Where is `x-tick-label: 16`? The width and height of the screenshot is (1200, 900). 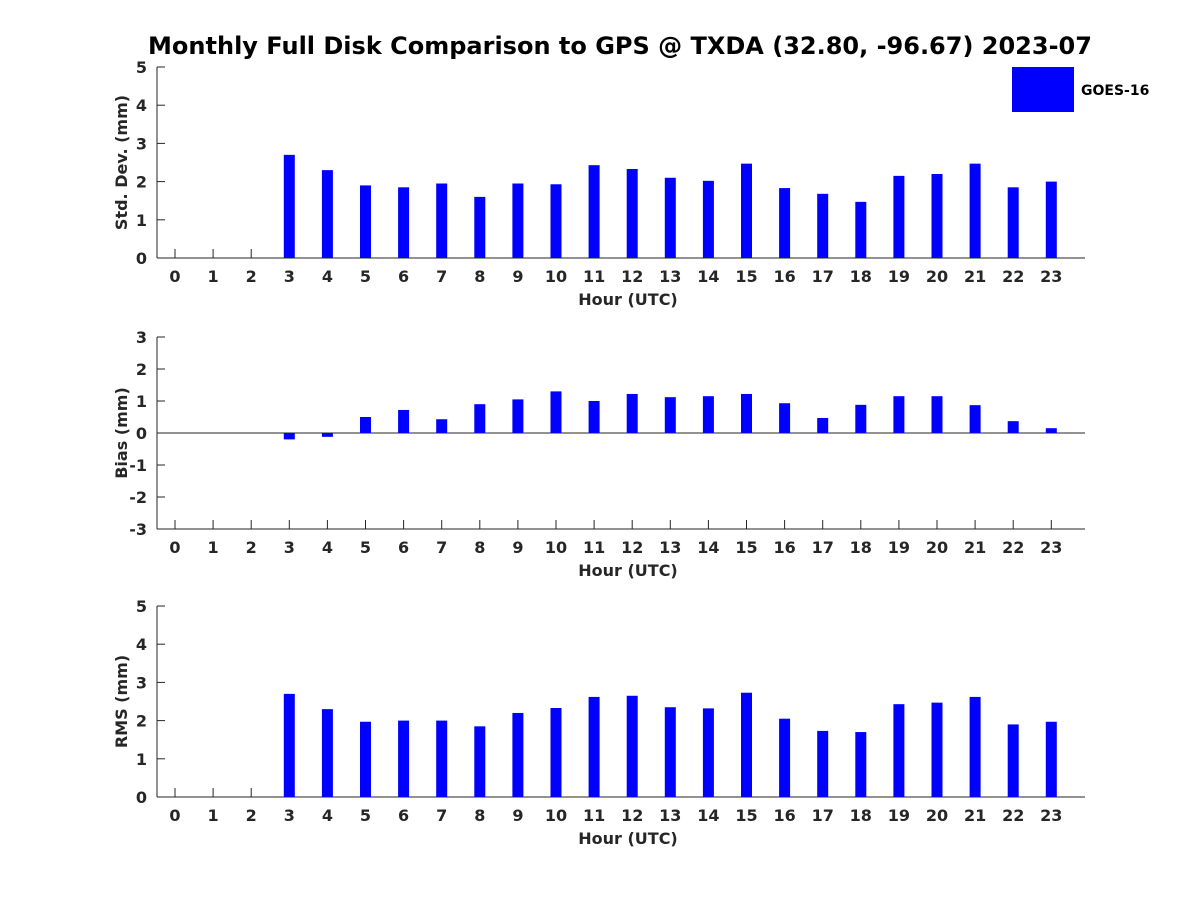
x-tick-label: 16 is located at coordinates (784, 815).